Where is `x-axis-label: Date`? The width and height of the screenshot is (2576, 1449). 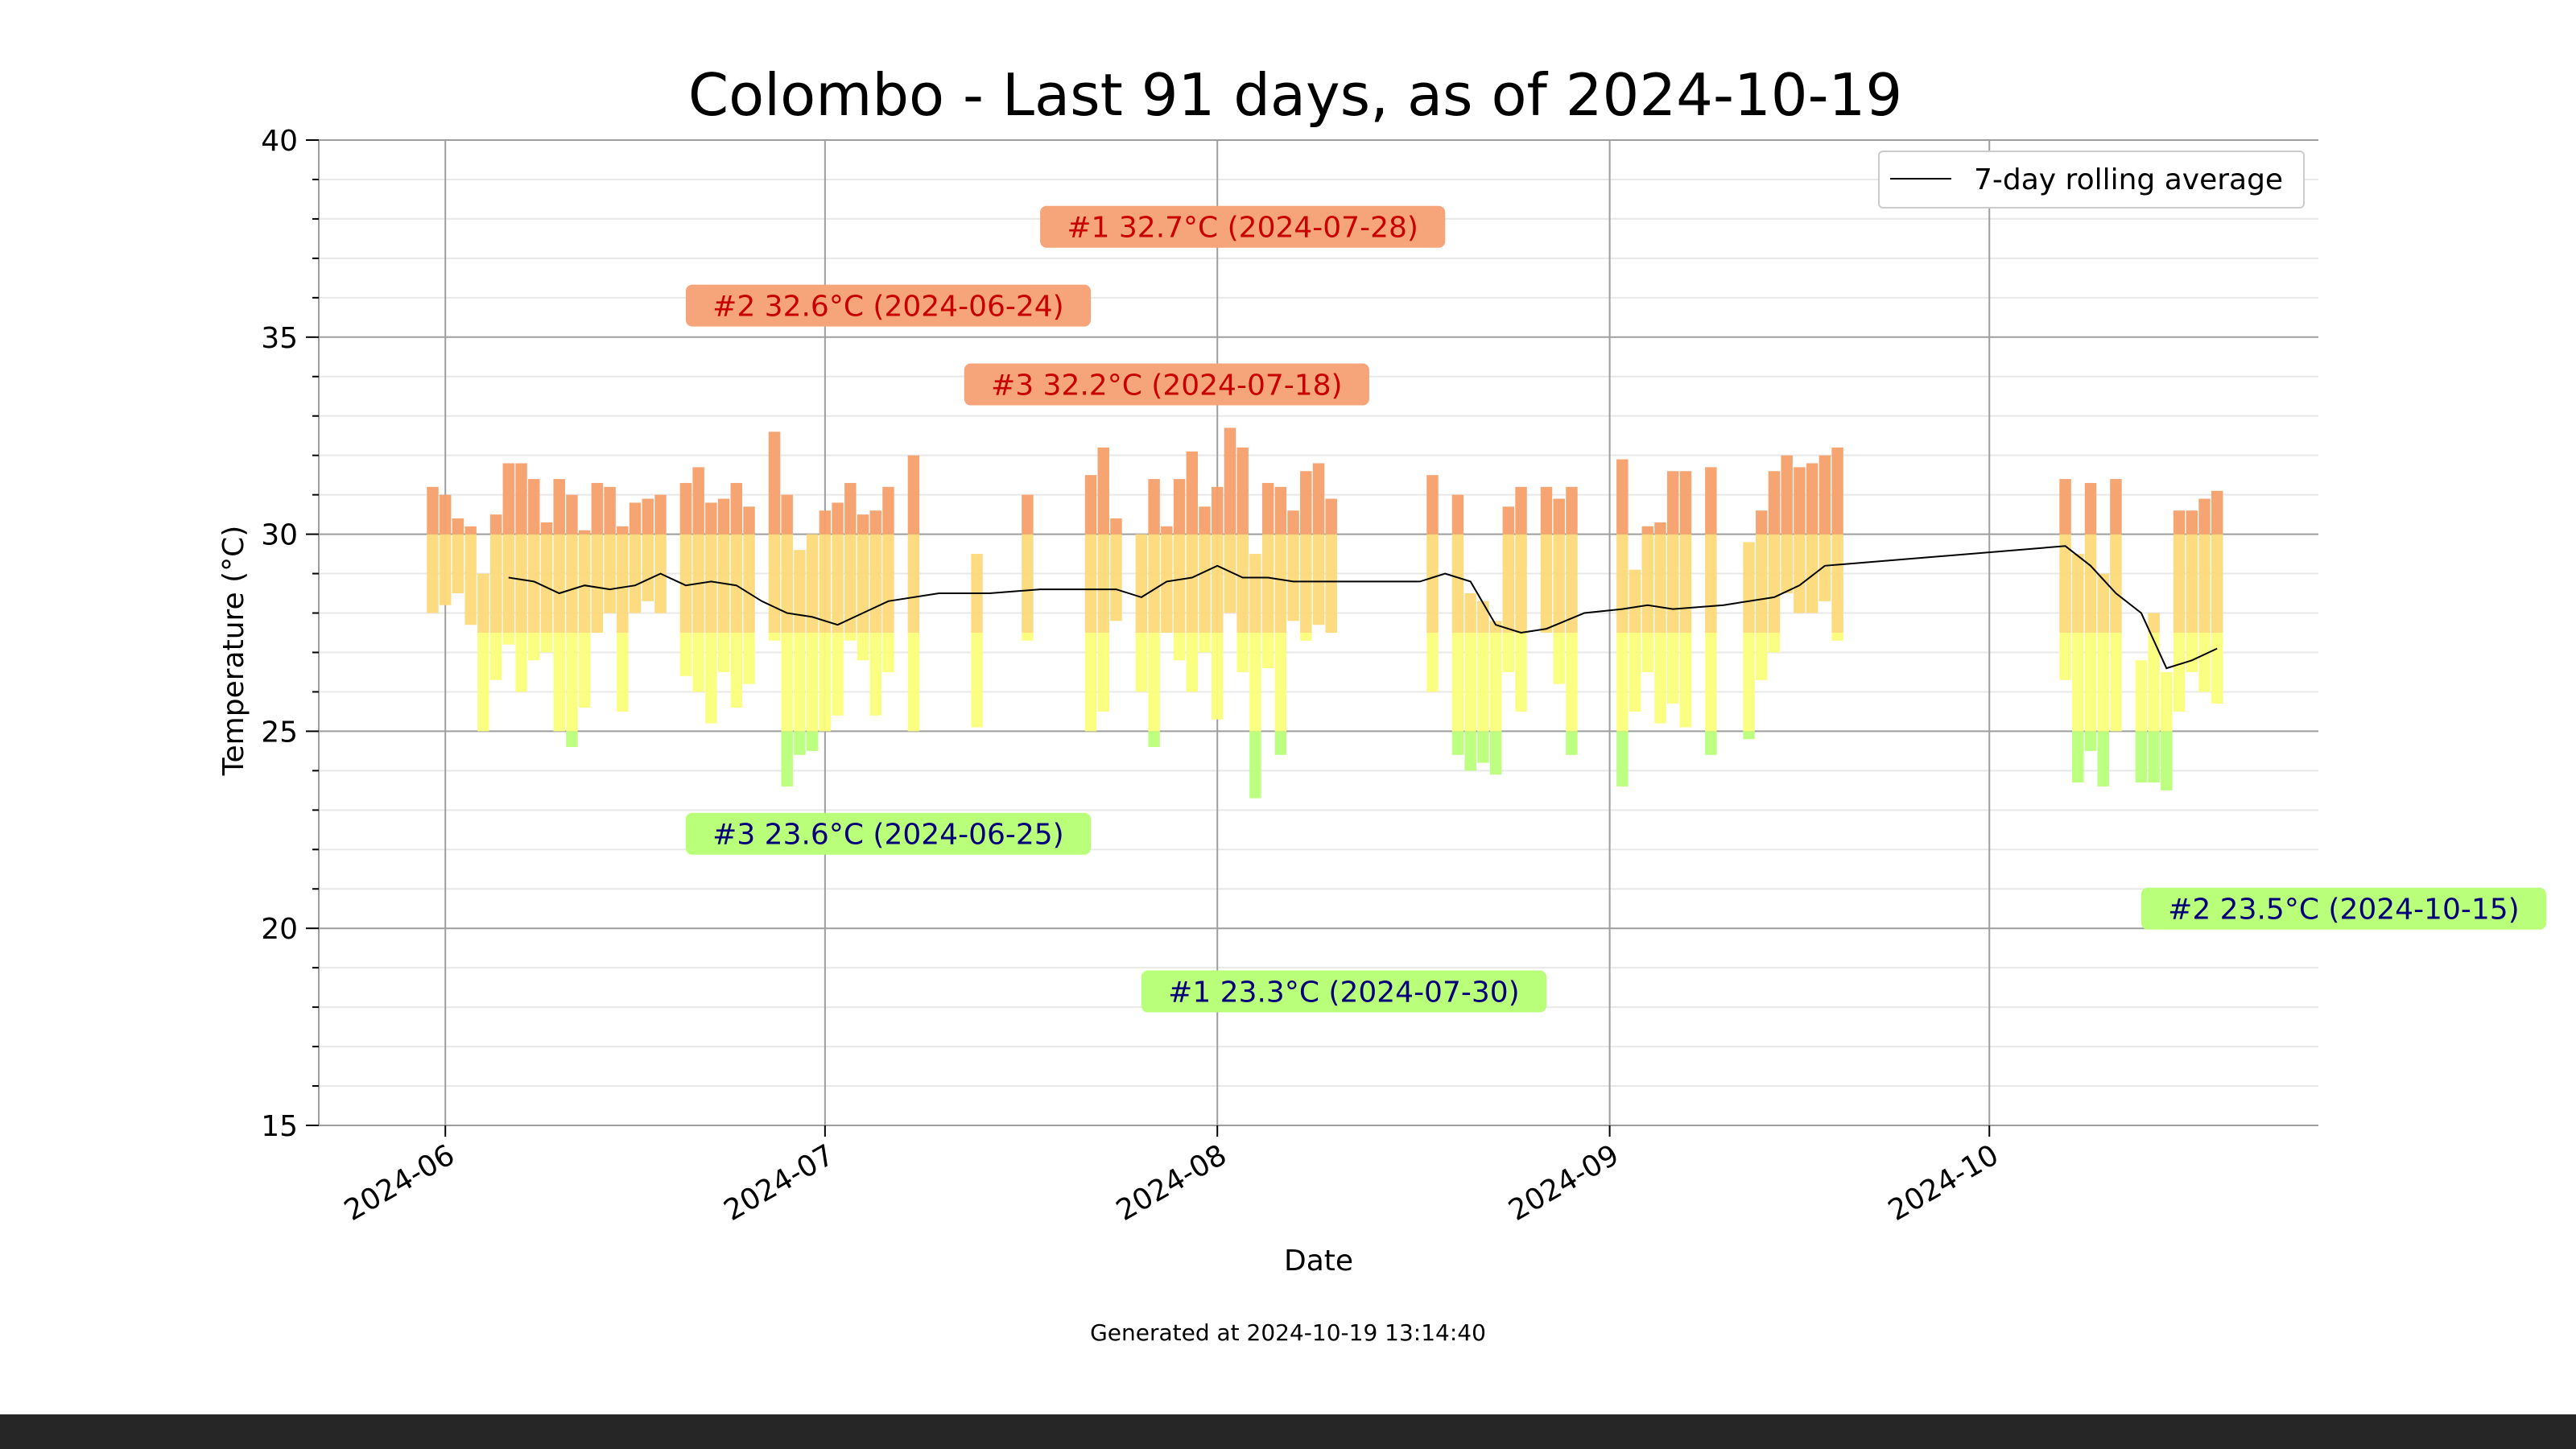 x-axis-label: Date is located at coordinates (1318, 1261).